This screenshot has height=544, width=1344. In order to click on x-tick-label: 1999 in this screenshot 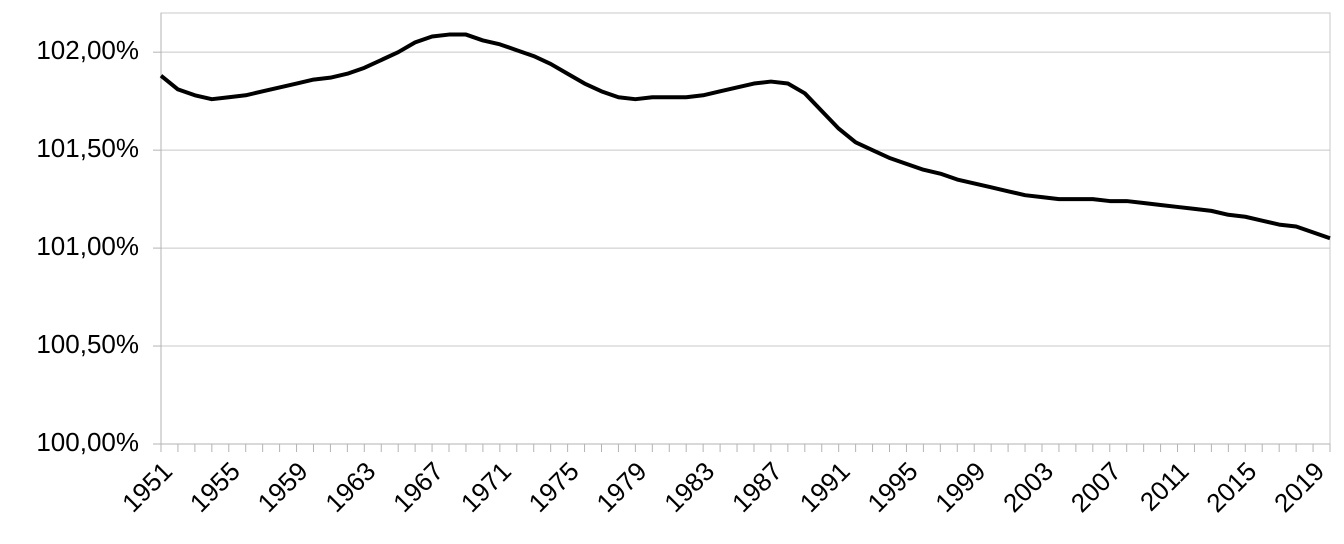, I will do `click(960, 487)`.